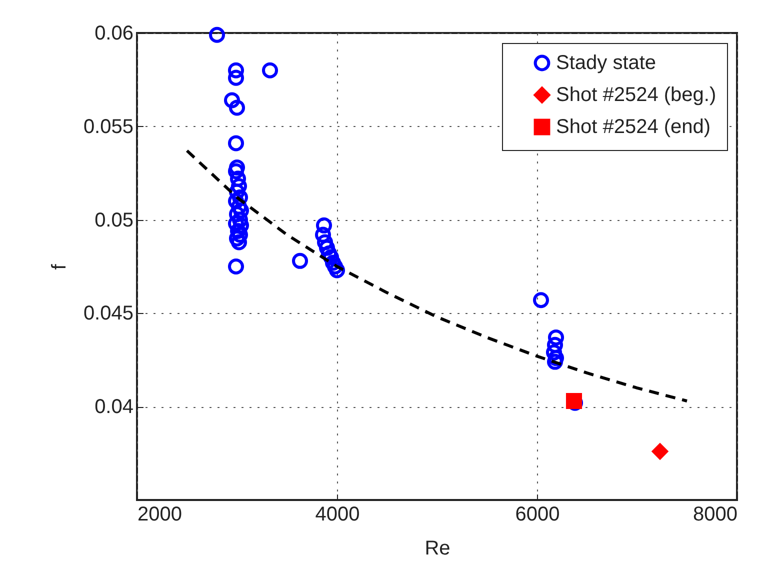 The width and height of the screenshot is (773, 573). What do you see at coordinates (160, 515) in the screenshot?
I see `x-tick-label: 2000` at bounding box center [160, 515].